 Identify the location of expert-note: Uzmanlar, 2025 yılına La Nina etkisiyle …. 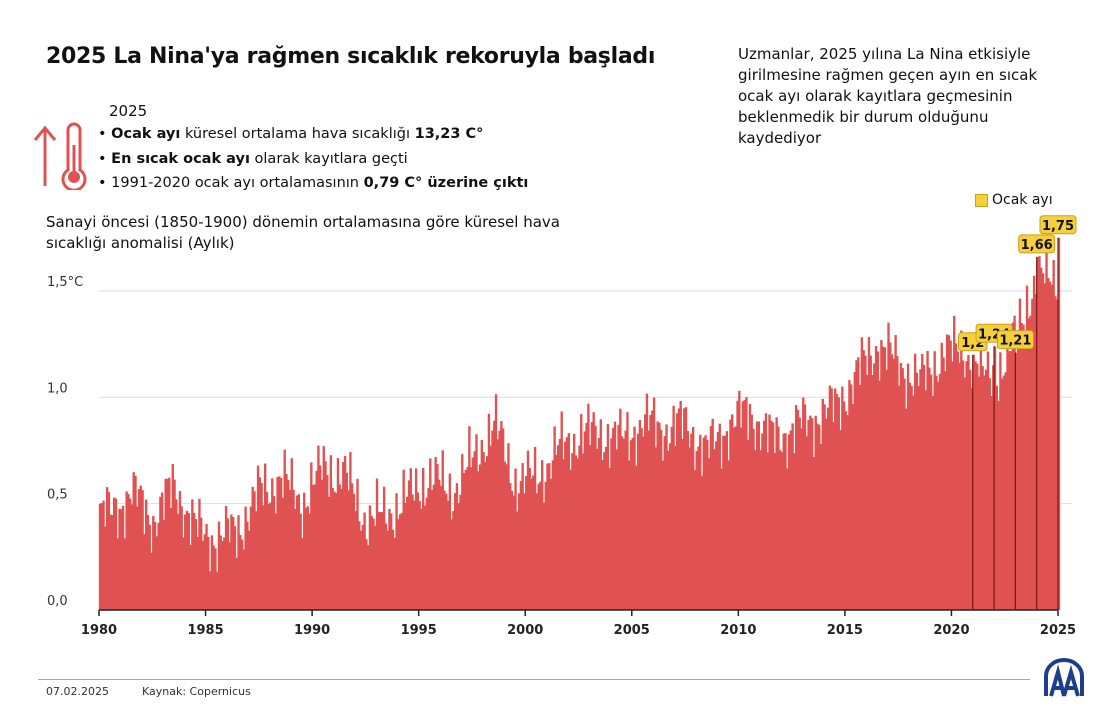
(888, 96).